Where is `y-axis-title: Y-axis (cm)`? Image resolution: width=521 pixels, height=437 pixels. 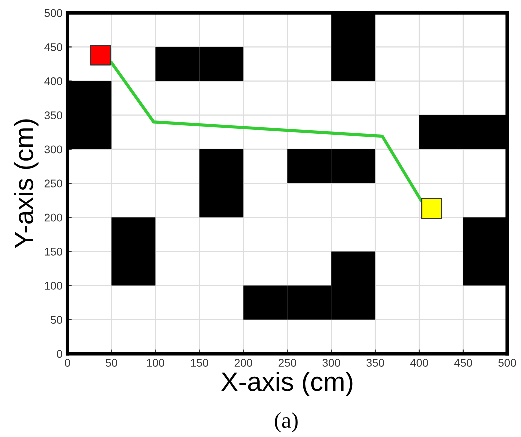
y-axis-title: Y-axis (cm) is located at coordinates (26, 184).